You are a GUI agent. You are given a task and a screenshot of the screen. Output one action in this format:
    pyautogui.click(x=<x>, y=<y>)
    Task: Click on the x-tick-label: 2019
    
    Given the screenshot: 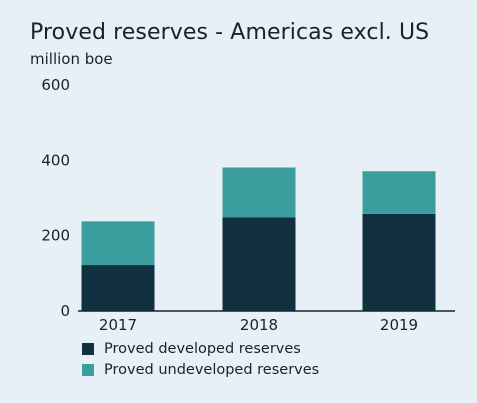 What is the action you would take?
    pyautogui.click(x=399, y=325)
    